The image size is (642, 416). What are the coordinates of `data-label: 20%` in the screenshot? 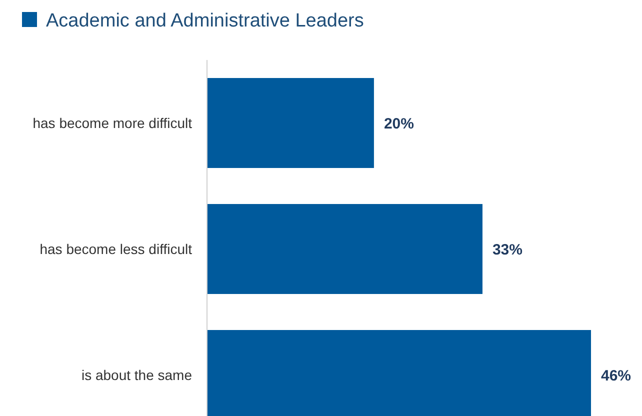 It's located at (399, 123).